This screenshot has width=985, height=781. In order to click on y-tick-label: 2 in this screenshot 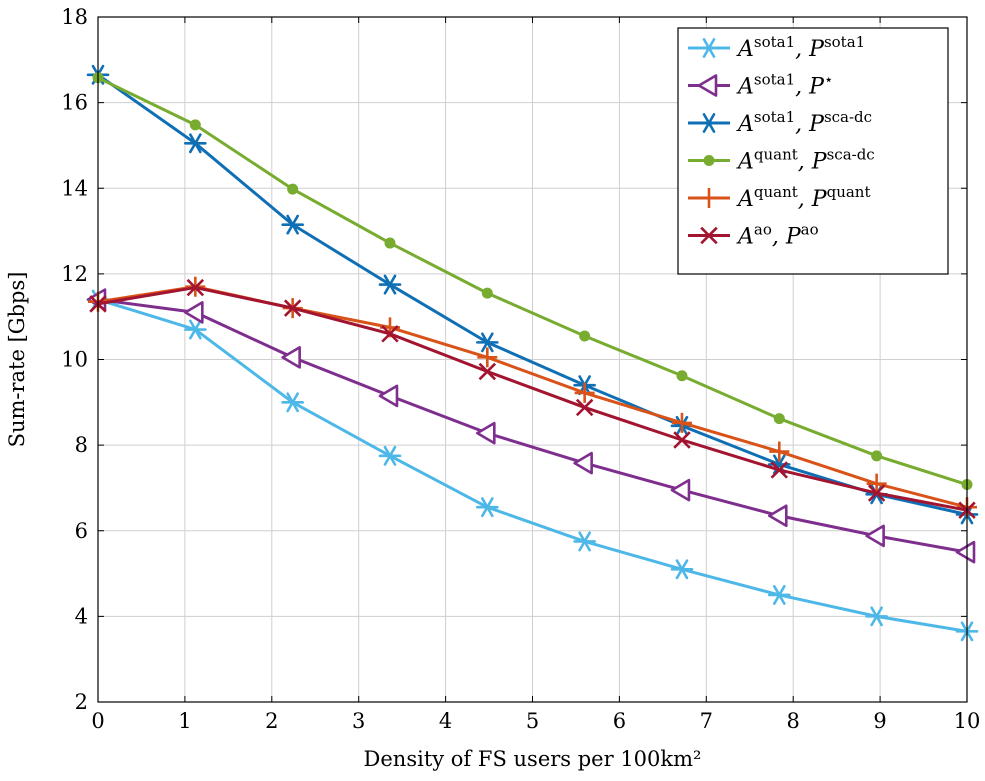, I will do `click(81, 702)`.